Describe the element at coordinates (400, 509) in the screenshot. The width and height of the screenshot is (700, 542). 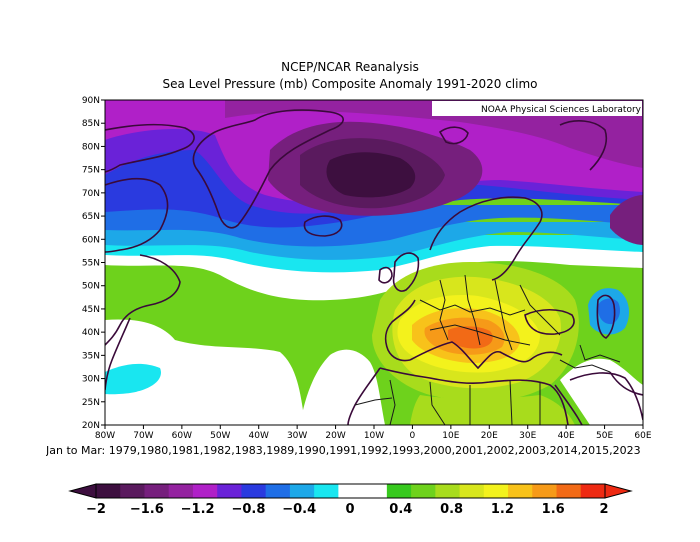
I see `colorbar-label: 0.4` at that location.